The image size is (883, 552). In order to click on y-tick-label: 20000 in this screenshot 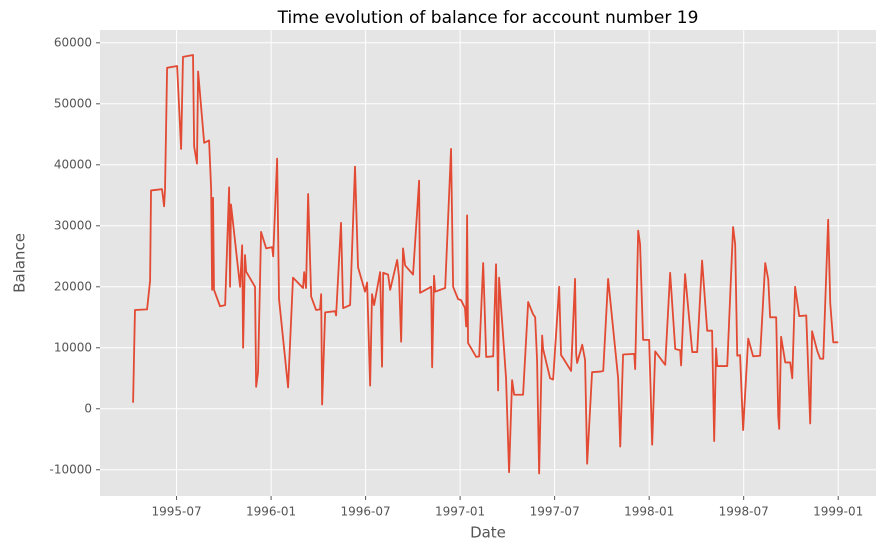, I will do `click(73, 286)`.